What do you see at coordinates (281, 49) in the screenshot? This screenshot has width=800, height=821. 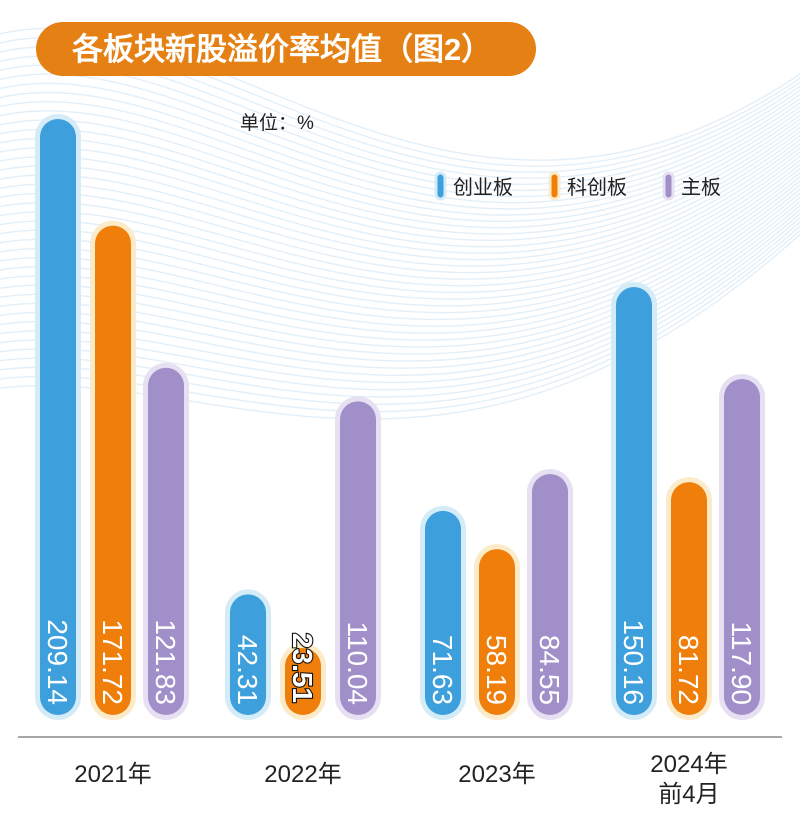 I see `chart-title: 各板块新股溢价率均值（图2）` at bounding box center [281, 49].